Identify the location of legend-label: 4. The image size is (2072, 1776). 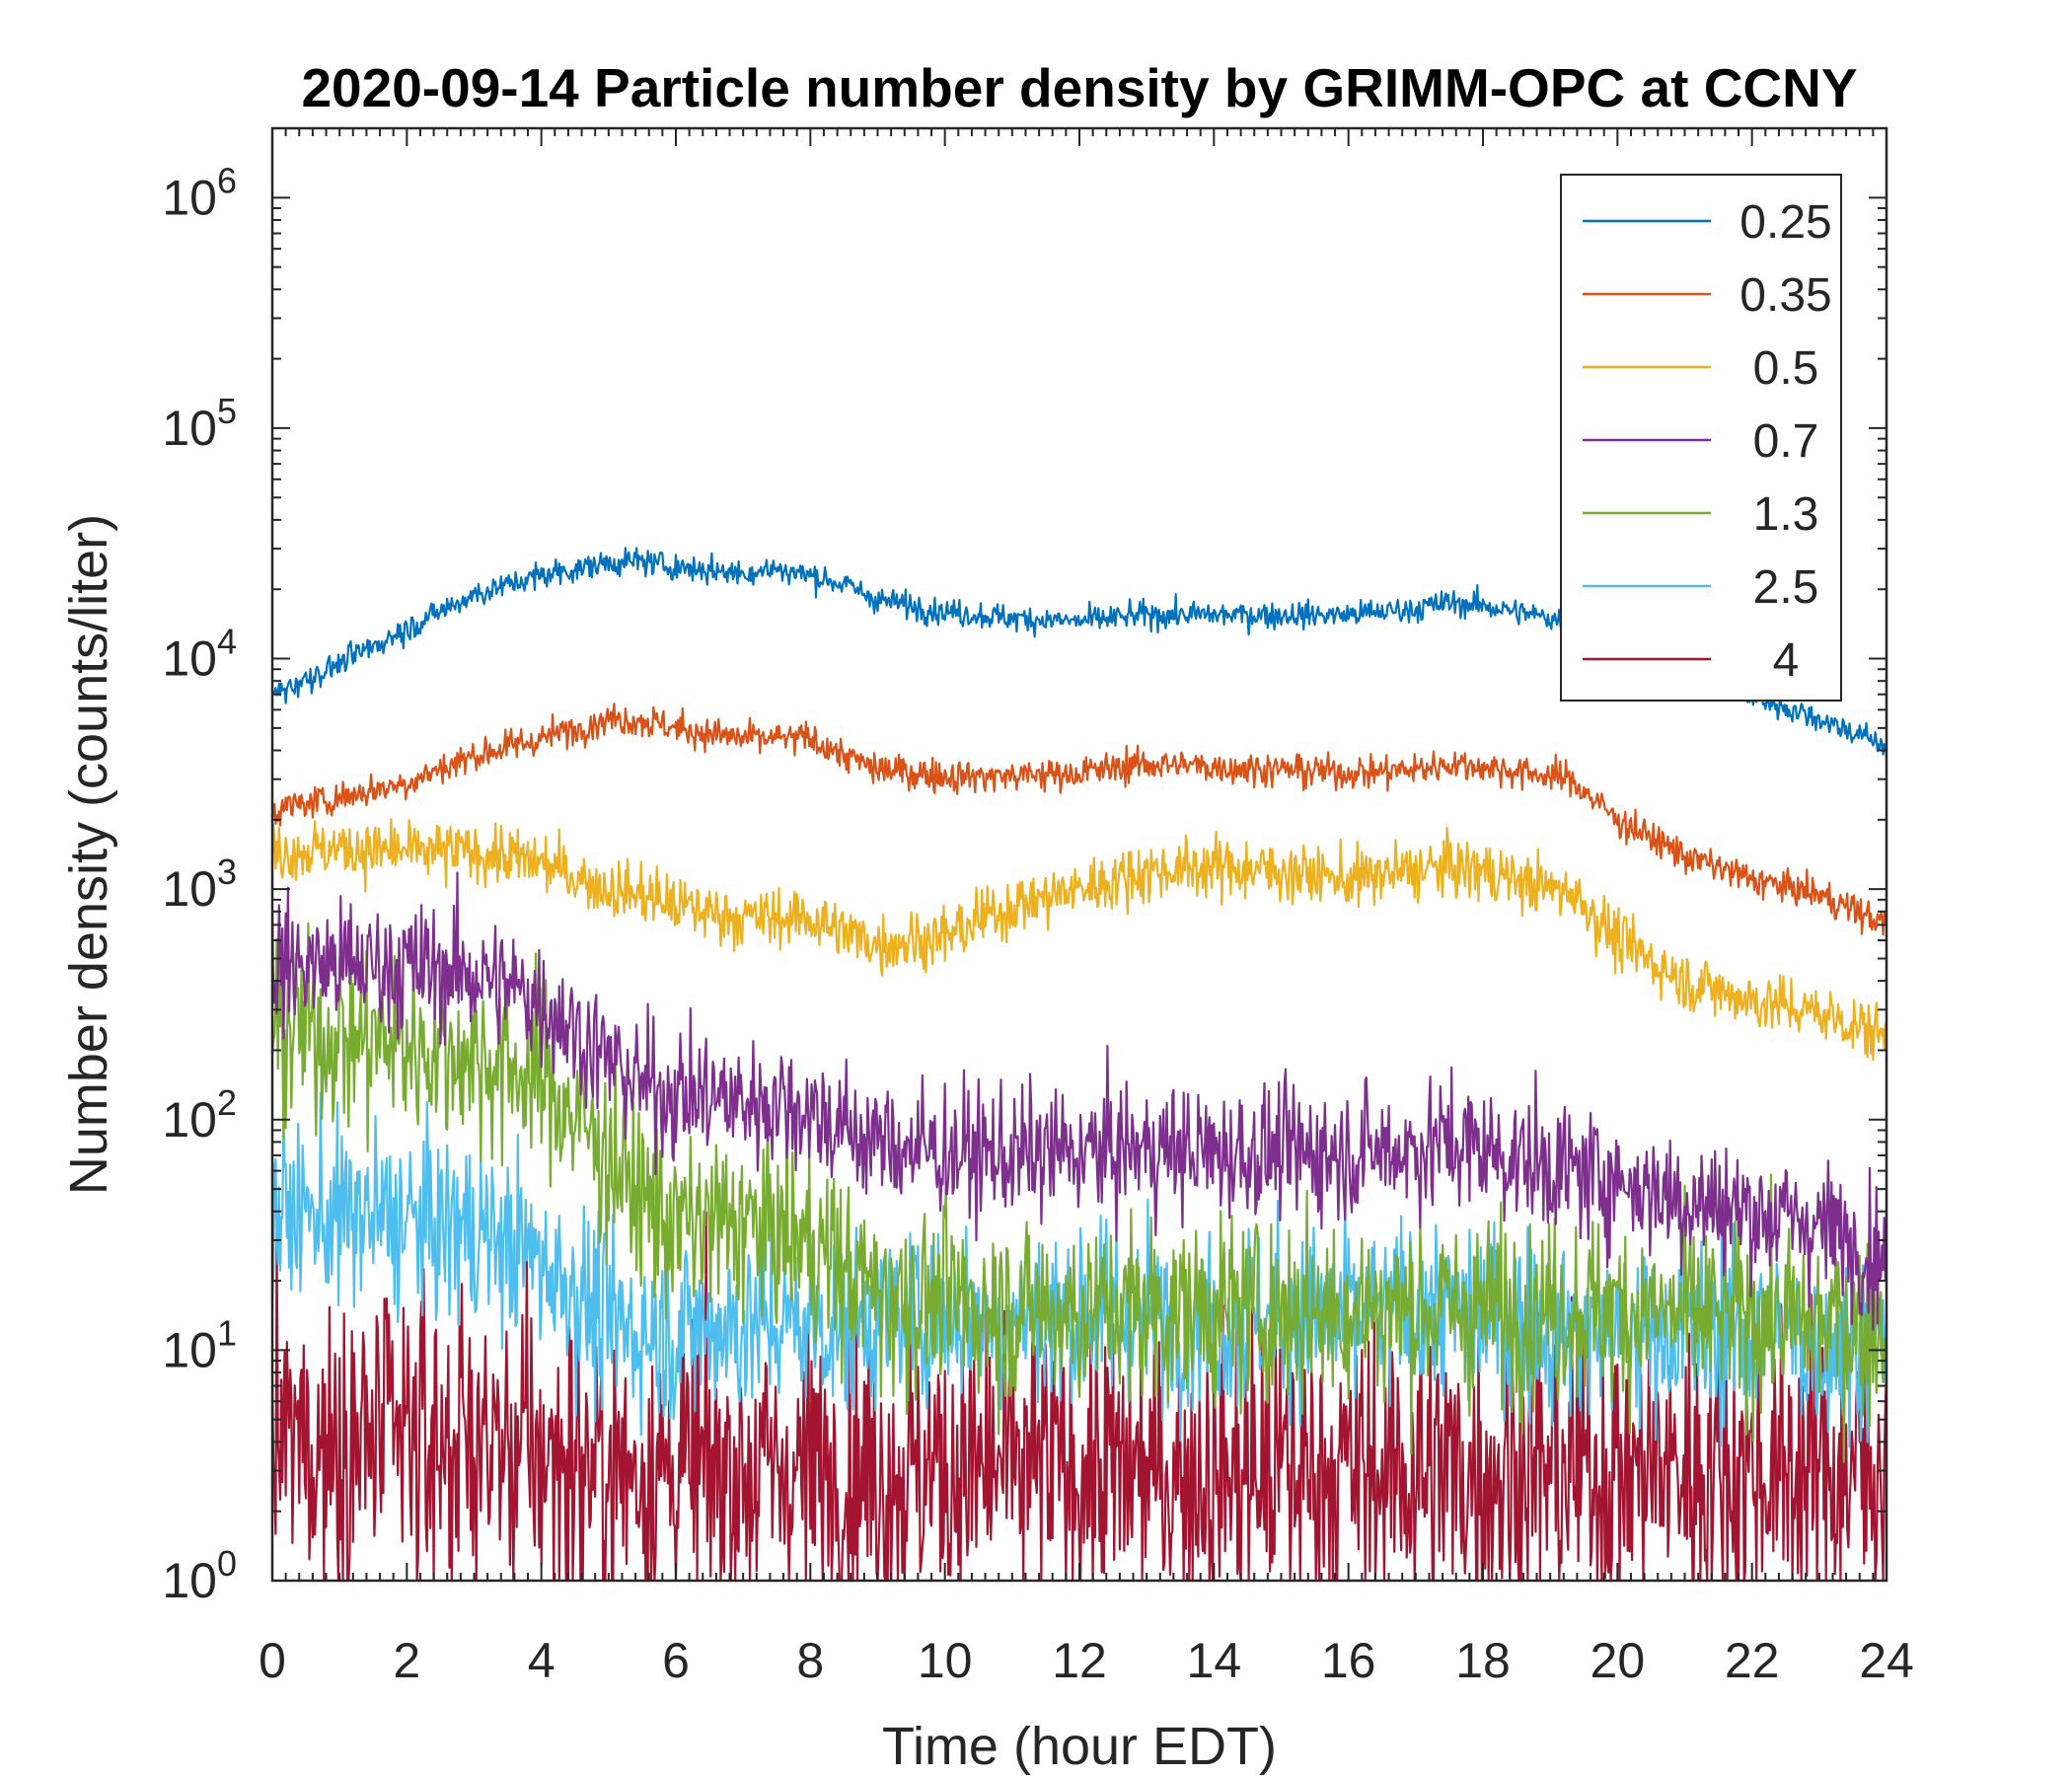
(1787, 661).